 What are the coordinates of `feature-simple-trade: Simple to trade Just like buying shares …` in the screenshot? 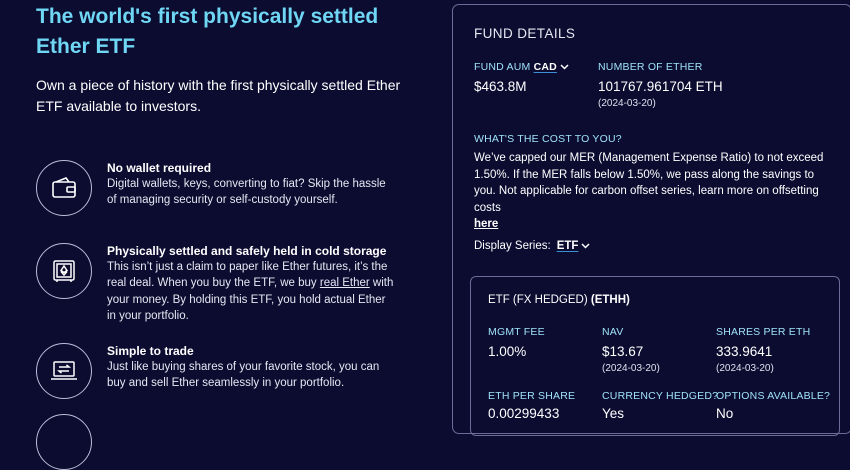 It's located at (236, 373).